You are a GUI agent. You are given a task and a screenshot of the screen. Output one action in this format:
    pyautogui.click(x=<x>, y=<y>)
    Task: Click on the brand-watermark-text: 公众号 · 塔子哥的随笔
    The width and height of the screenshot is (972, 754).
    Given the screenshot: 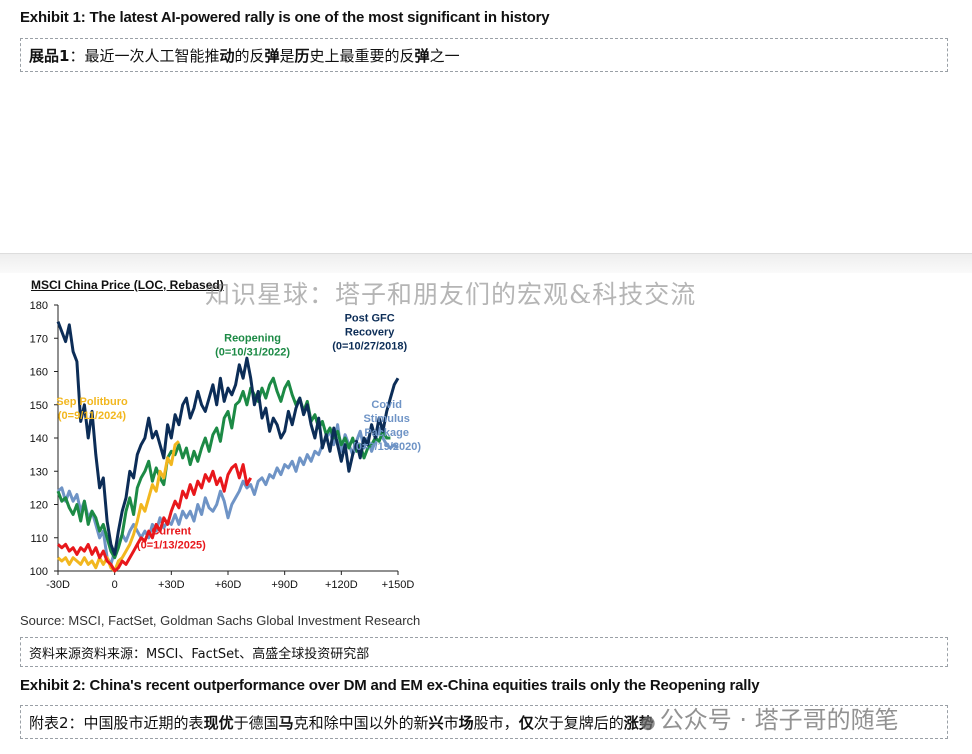 What is the action you would take?
    pyautogui.click(x=779, y=720)
    